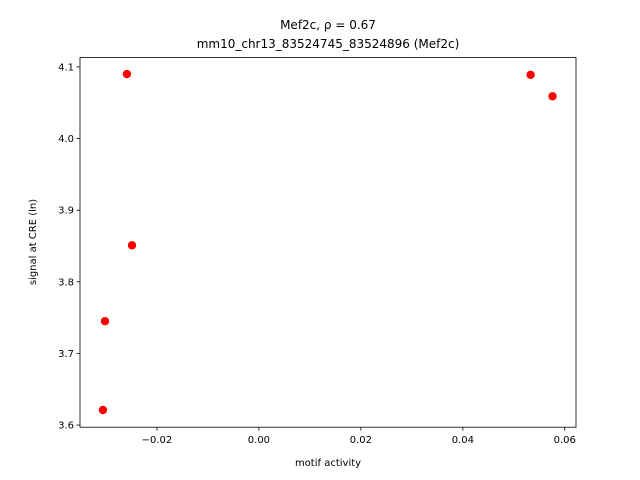 The height and width of the screenshot is (480, 640). What do you see at coordinates (565, 440) in the screenshot?
I see `x-tick-label: 0.06` at bounding box center [565, 440].